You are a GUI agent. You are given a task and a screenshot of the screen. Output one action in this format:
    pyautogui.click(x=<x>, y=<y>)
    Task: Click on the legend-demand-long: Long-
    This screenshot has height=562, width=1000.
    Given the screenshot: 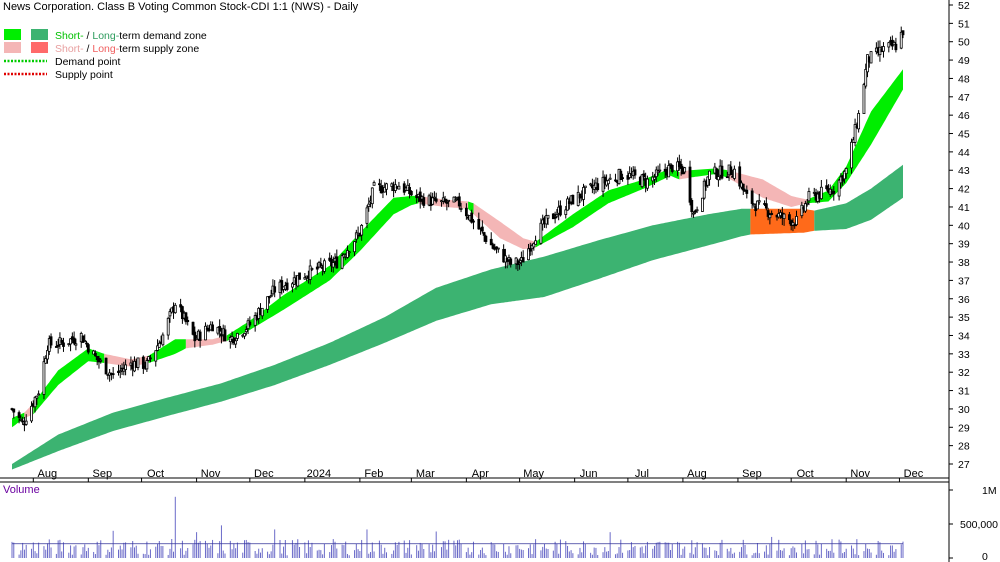 What is the action you would take?
    pyautogui.click(x=105, y=36)
    